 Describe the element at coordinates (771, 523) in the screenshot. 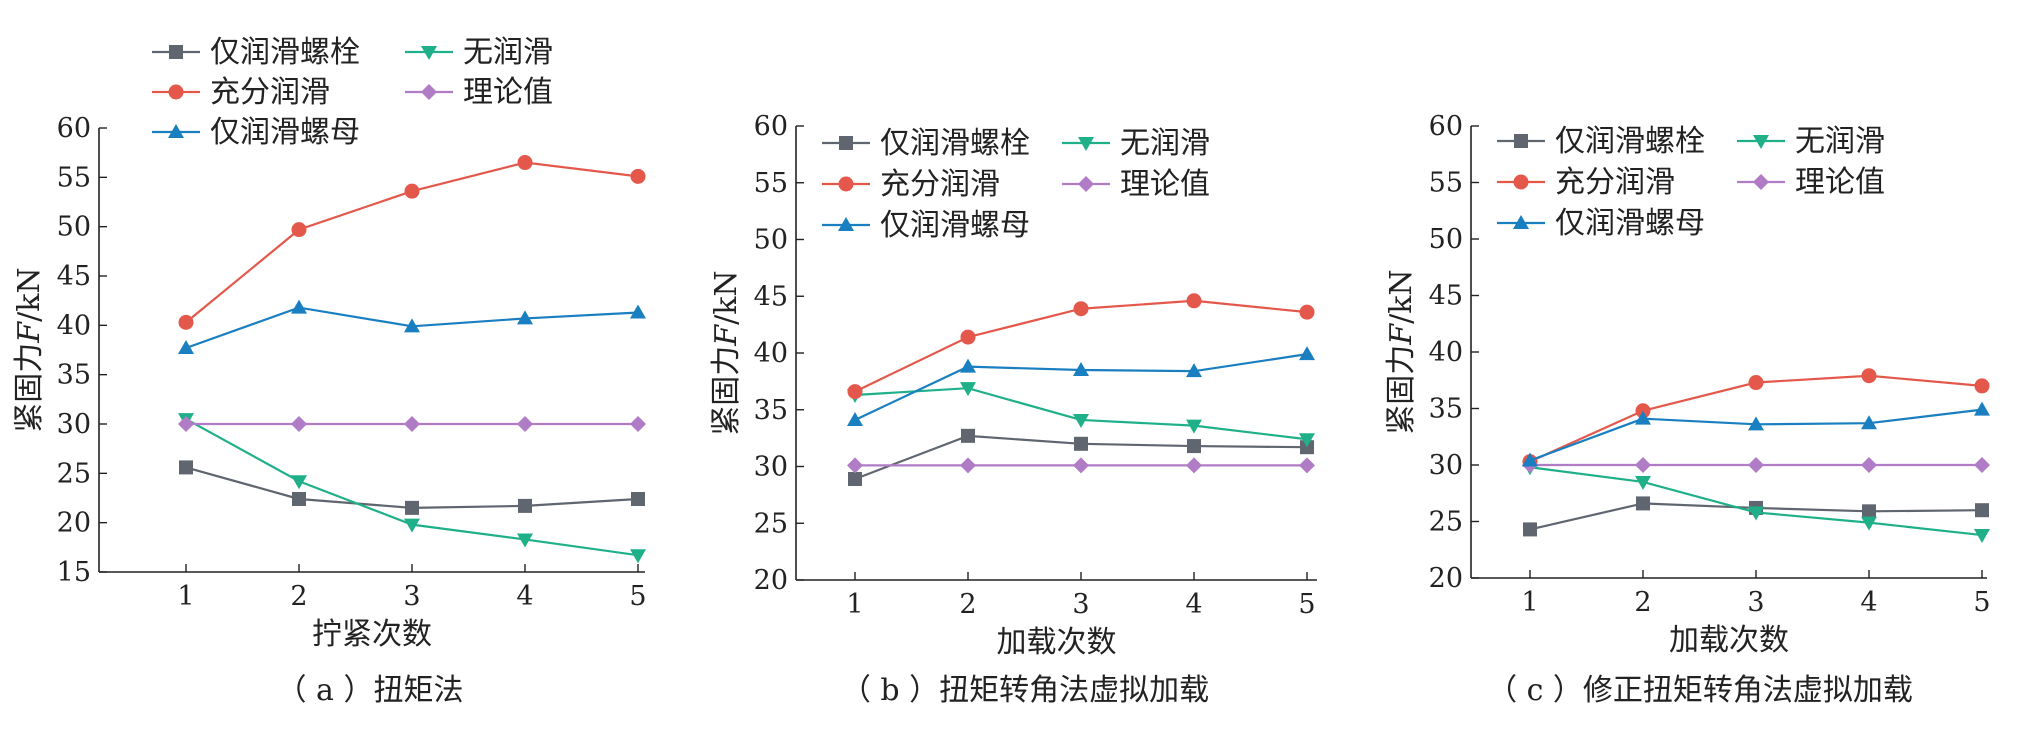

I see `y-tick-label: 25` at that location.